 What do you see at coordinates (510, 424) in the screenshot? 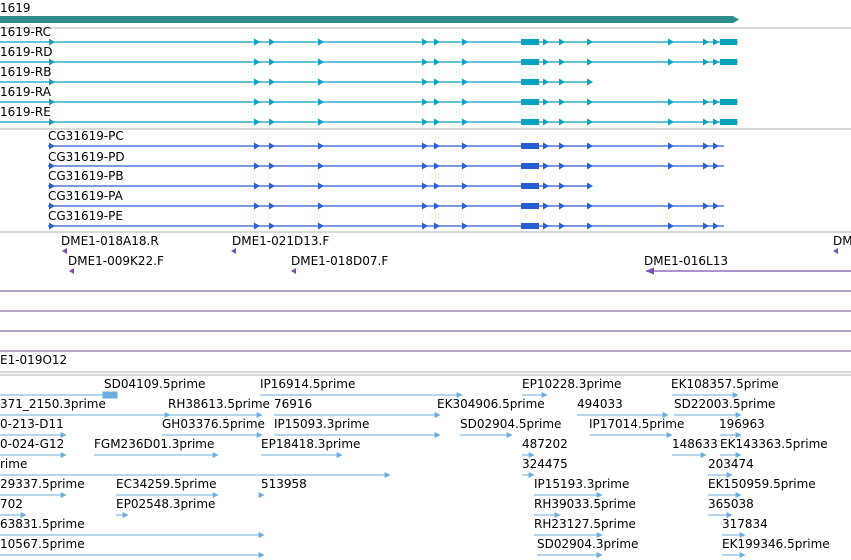
I see `cdna-label: SD02904.5prime` at bounding box center [510, 424].